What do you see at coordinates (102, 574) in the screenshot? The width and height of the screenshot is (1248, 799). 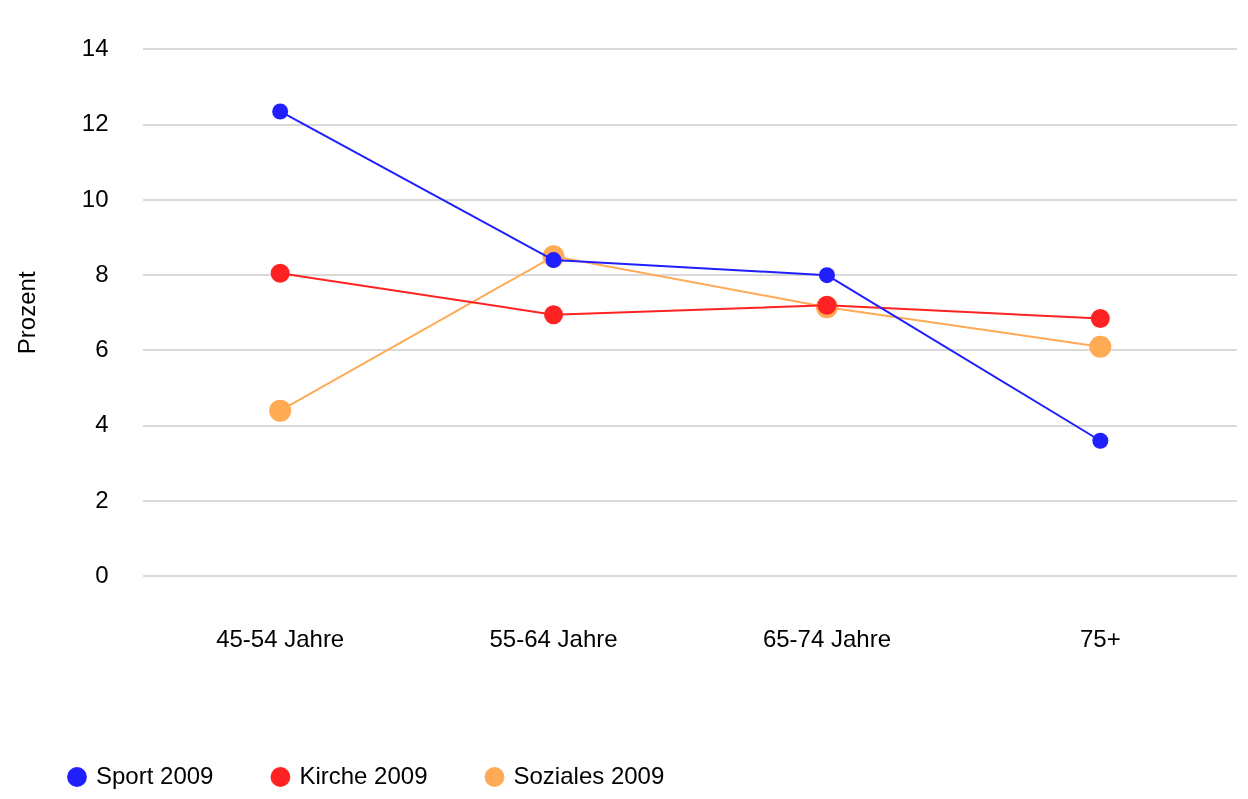 I see `y-tick-label: 0` at bounding box center [102, 574].